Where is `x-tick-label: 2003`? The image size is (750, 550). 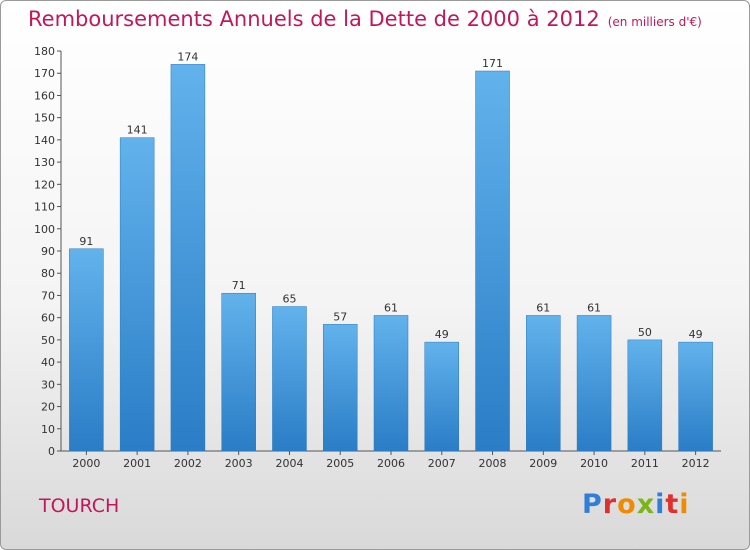 x-tick-label: 2003 is located at coordinates (239, 463).